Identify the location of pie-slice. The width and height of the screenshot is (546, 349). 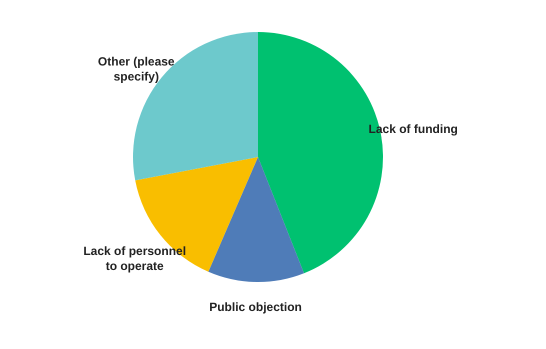
(256, 219).